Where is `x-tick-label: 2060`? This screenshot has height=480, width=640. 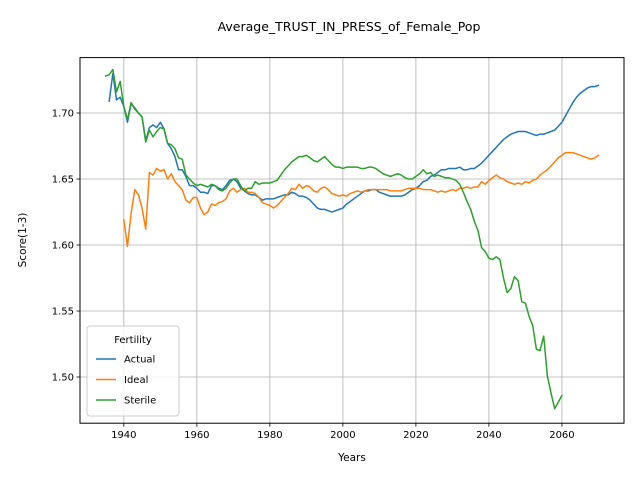 x-tick-label: 2060 is located at coordinates (561, 435).